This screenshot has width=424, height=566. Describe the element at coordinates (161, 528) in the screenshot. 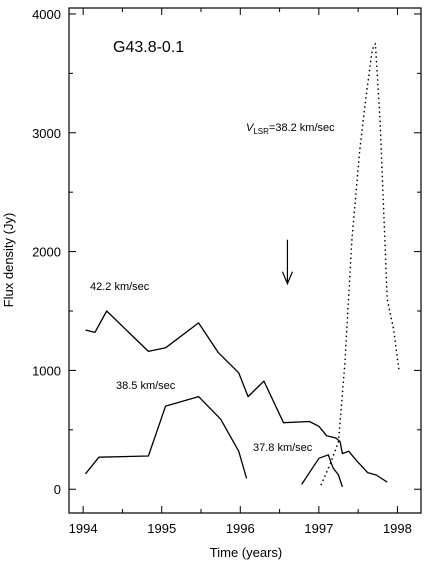

I see `x-tick-label: 1995` at that location.